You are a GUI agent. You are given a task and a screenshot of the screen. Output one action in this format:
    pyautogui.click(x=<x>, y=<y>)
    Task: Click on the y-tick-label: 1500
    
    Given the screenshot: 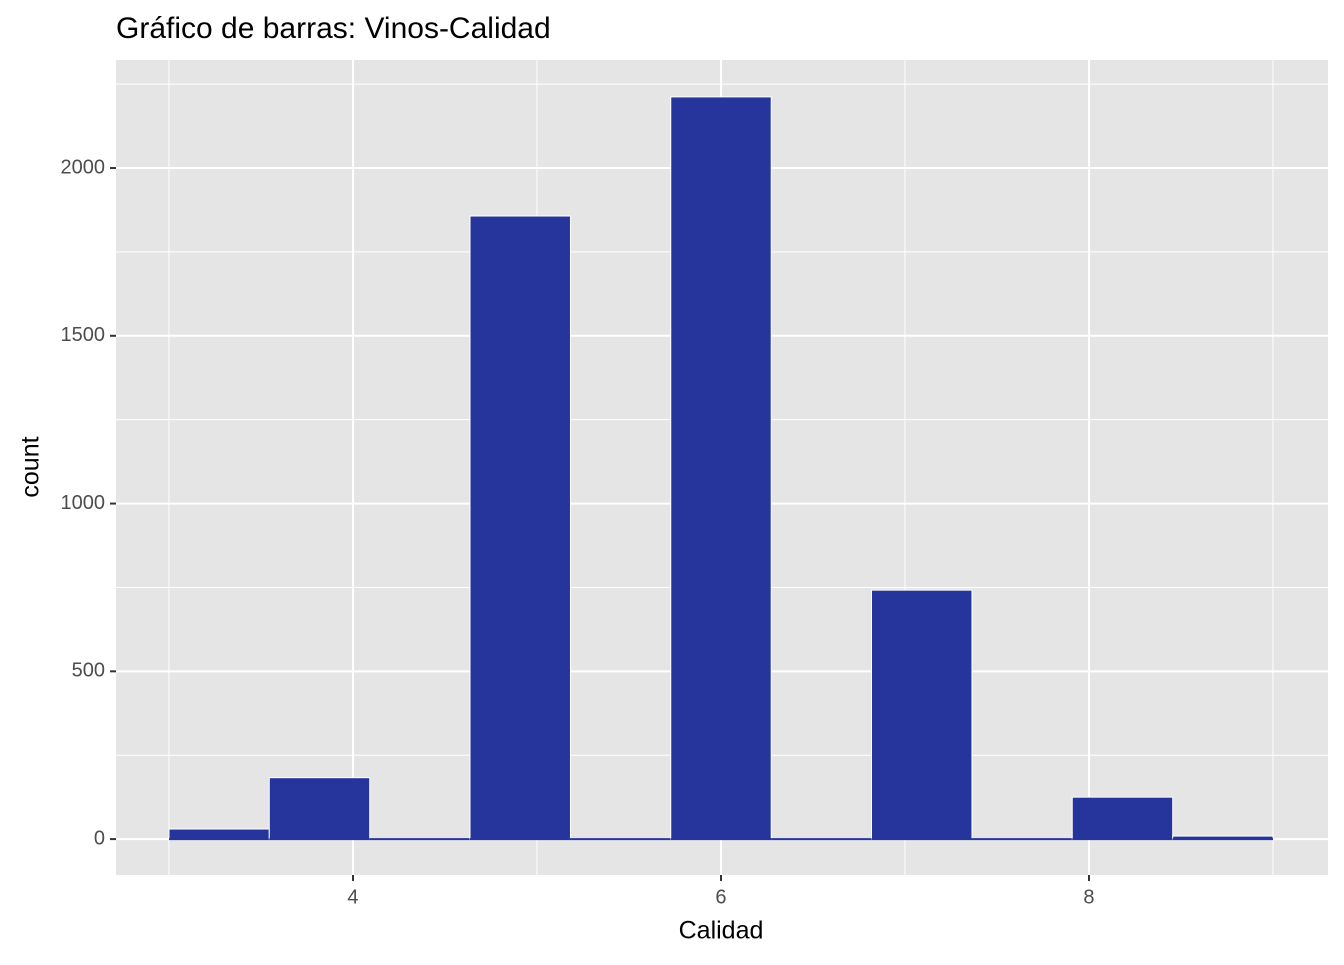 What is the action you would take?
    pyautogui.click(x=83, y=335)
    